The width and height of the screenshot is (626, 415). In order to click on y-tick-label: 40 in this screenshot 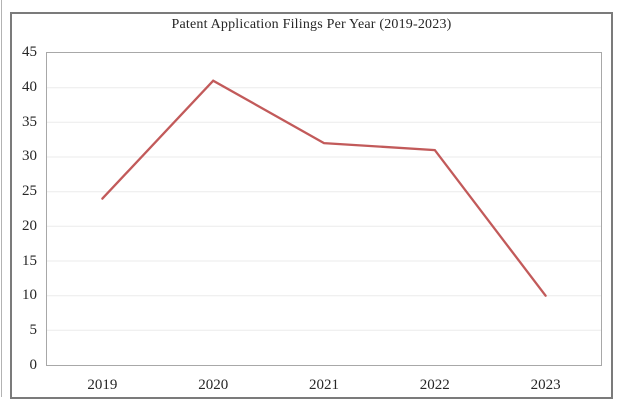, I will do `click(29, 86)`.